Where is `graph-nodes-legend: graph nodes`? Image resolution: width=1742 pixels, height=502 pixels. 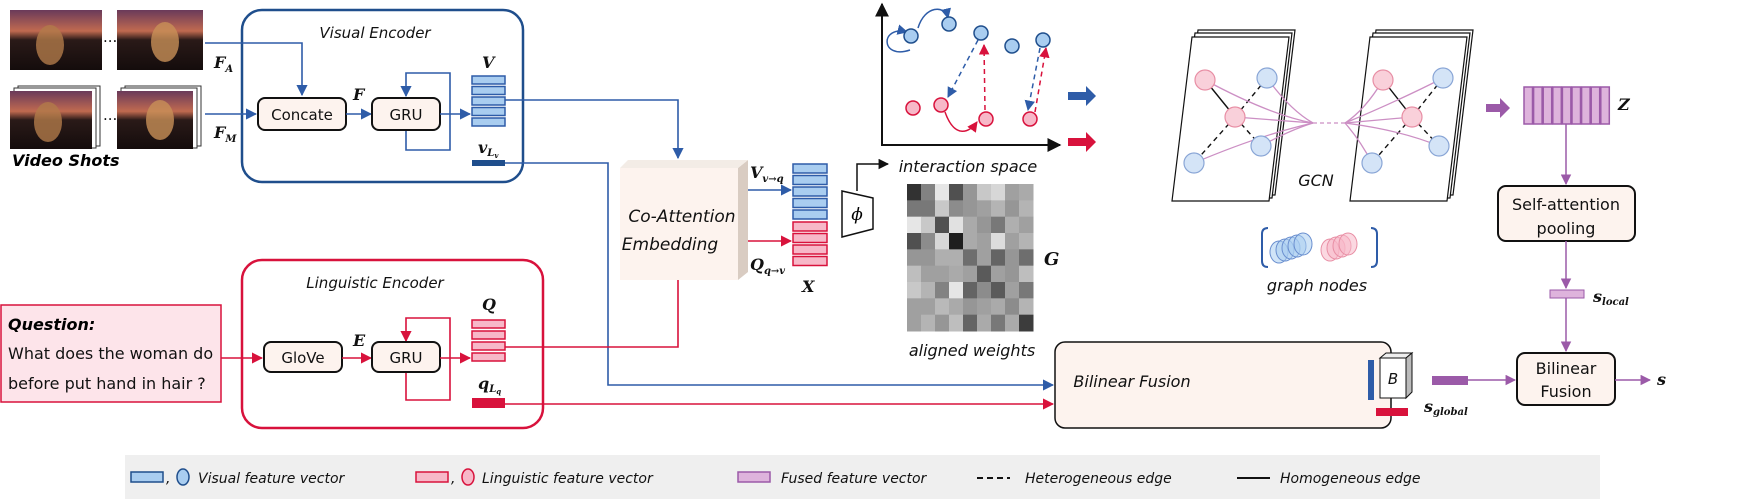
graph-nodes-legend: graph nodes is located at coordinates (1319, 261).